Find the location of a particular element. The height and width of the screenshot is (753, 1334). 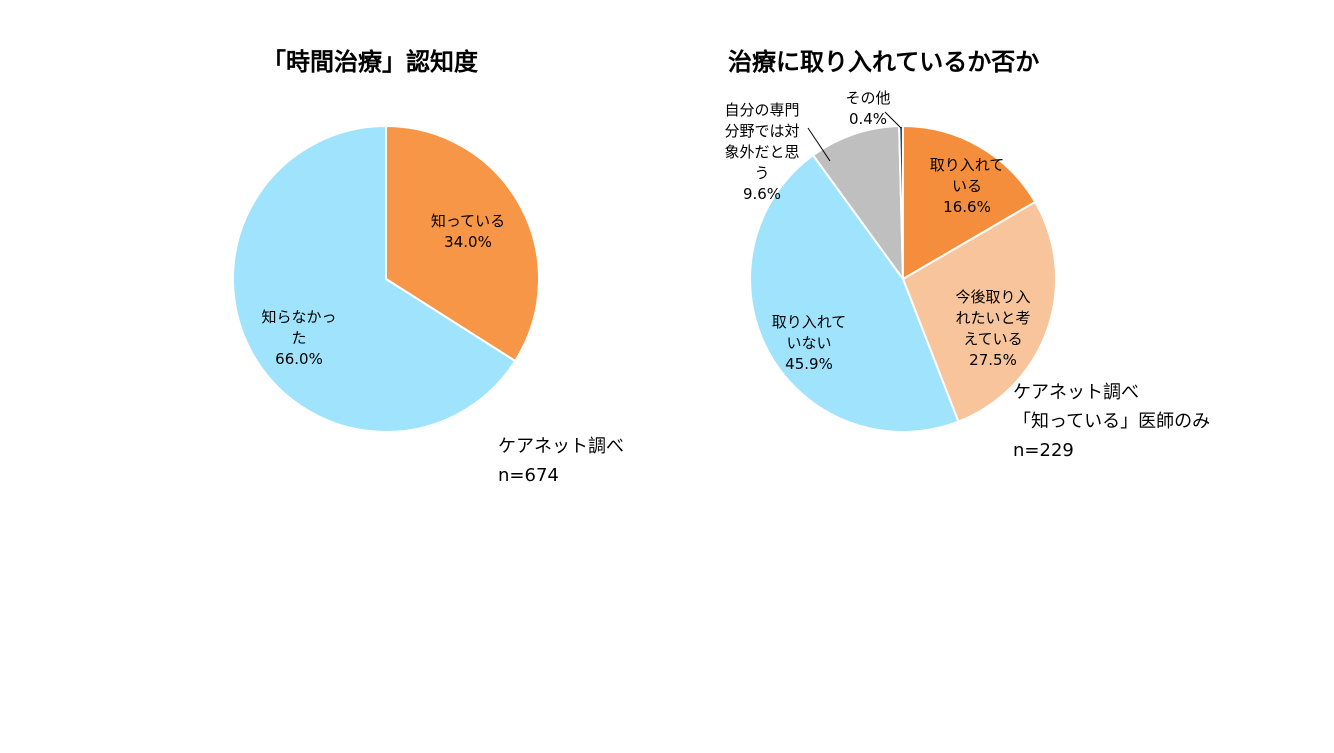

chart2-data-label-5: その他 0.4% is located at coordinates (867, 108).